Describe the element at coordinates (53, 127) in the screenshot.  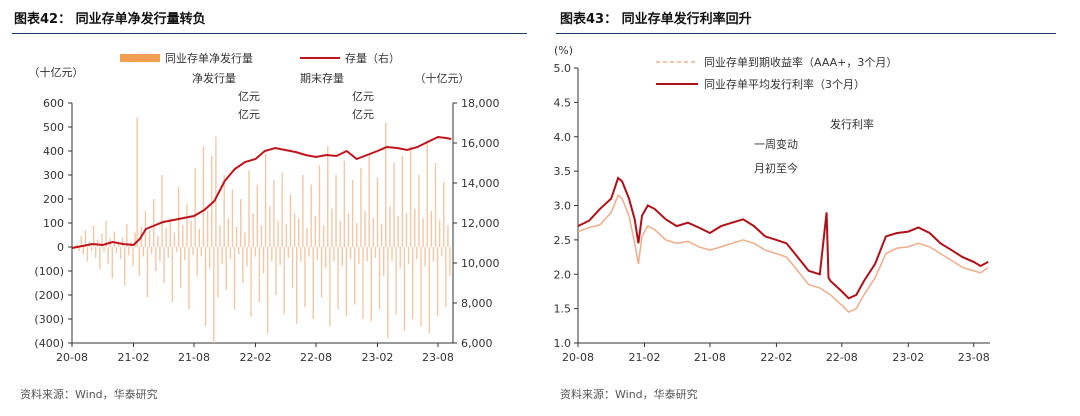
I see `left-y-tick-label: 500` at that location.